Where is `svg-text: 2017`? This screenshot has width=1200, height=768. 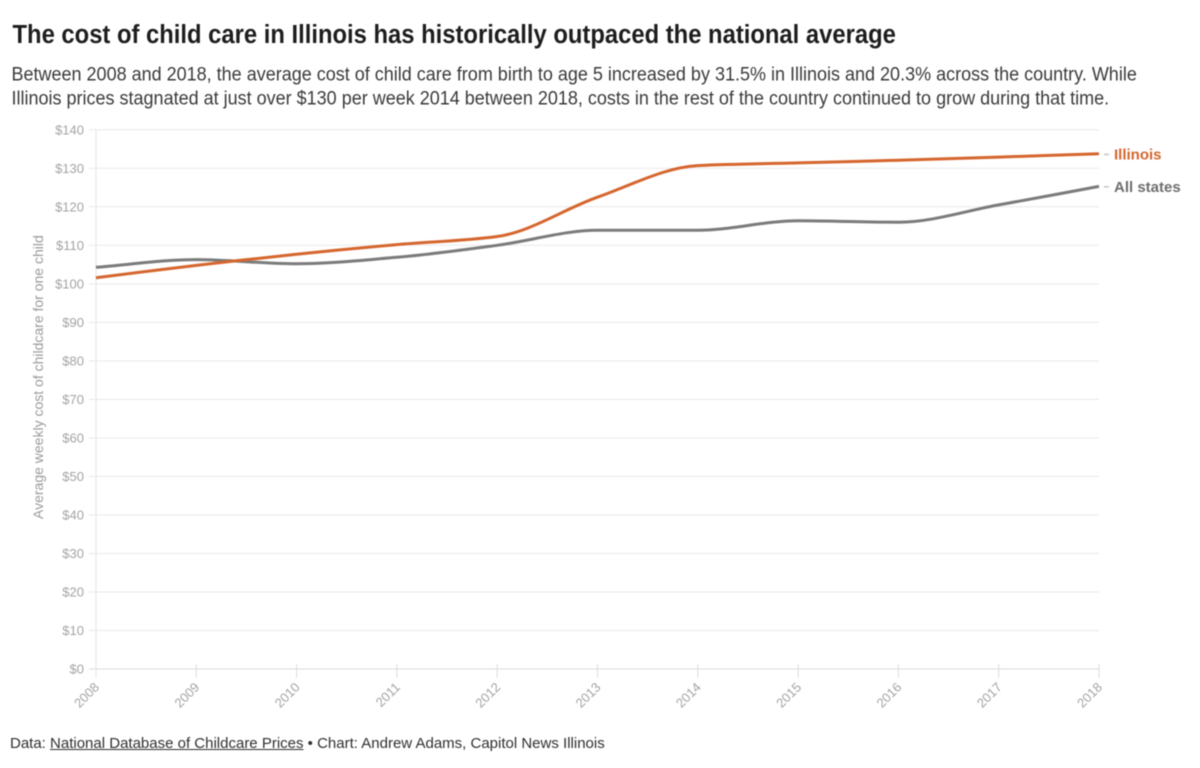 svg-text: 2017 is located at coordinates (989, 695).